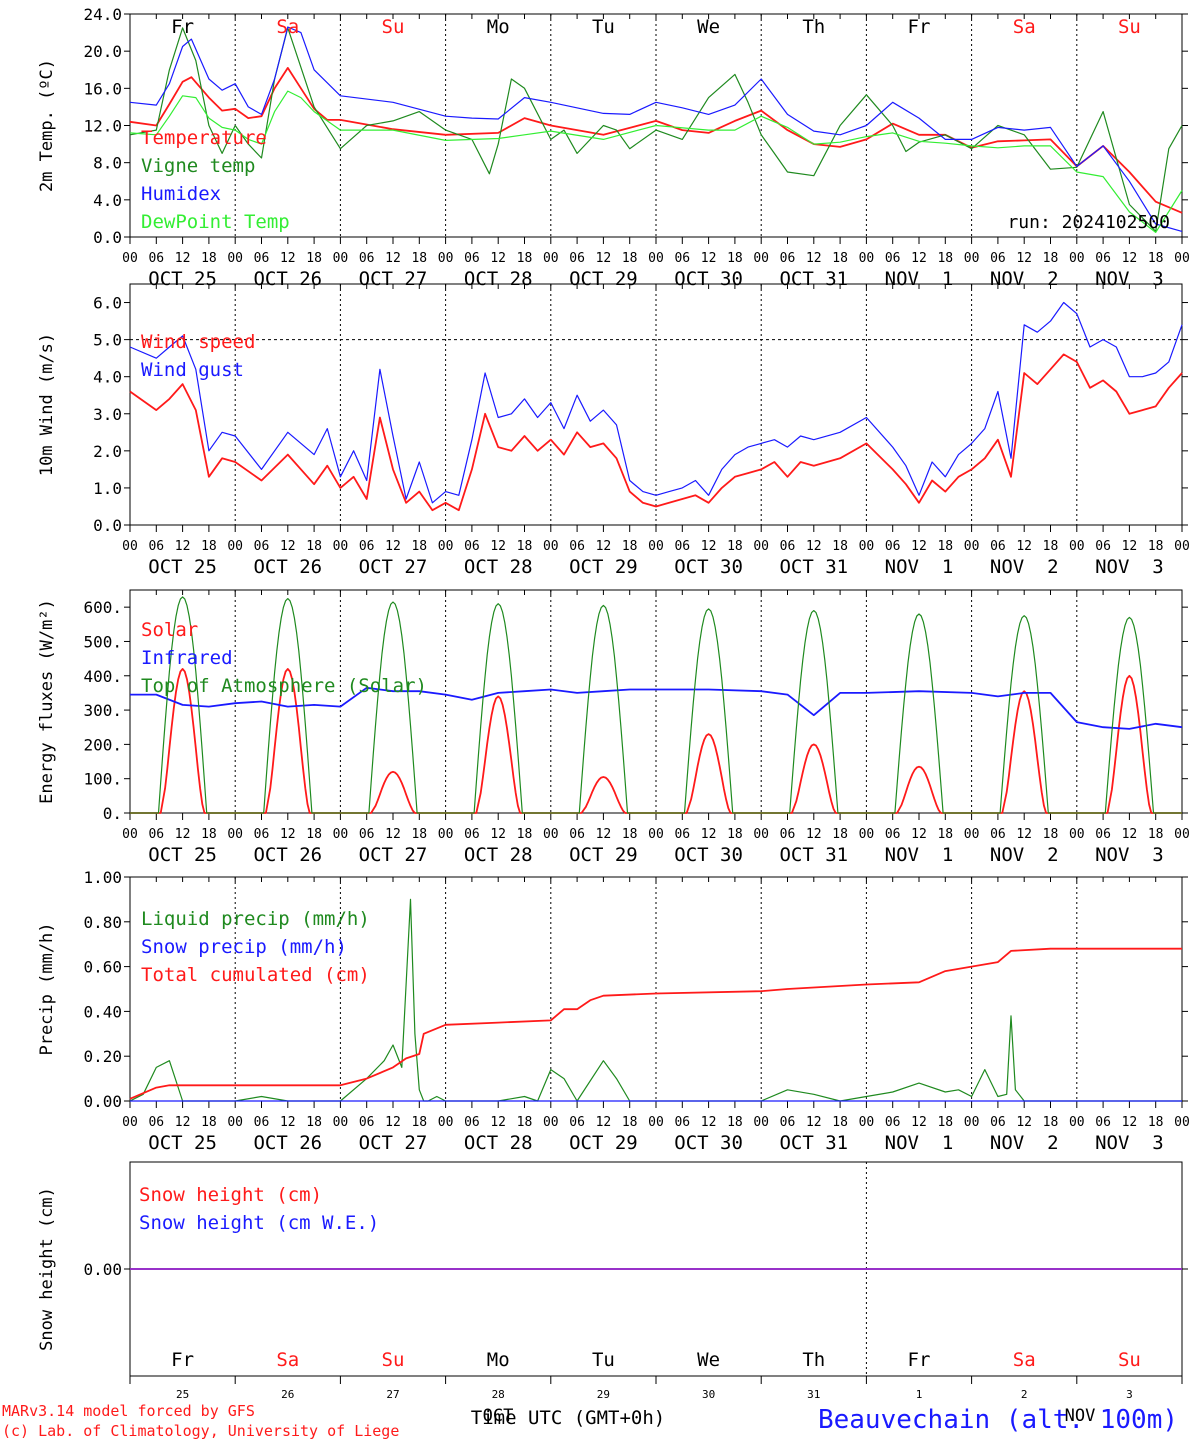  What do you see at coordinates (102, 744) in the screenshot?
I see `y-tick-label: 200.` at bounding box center [102, 744].